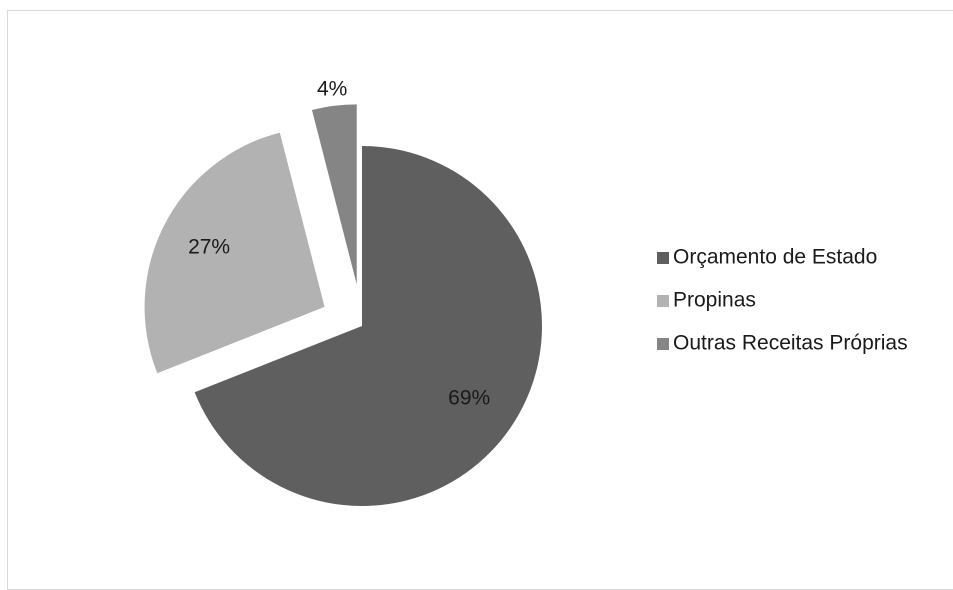 The image size is (953, 590). I want to click on data-label-orcamento-de-estado: 69%, so click(469, 397).